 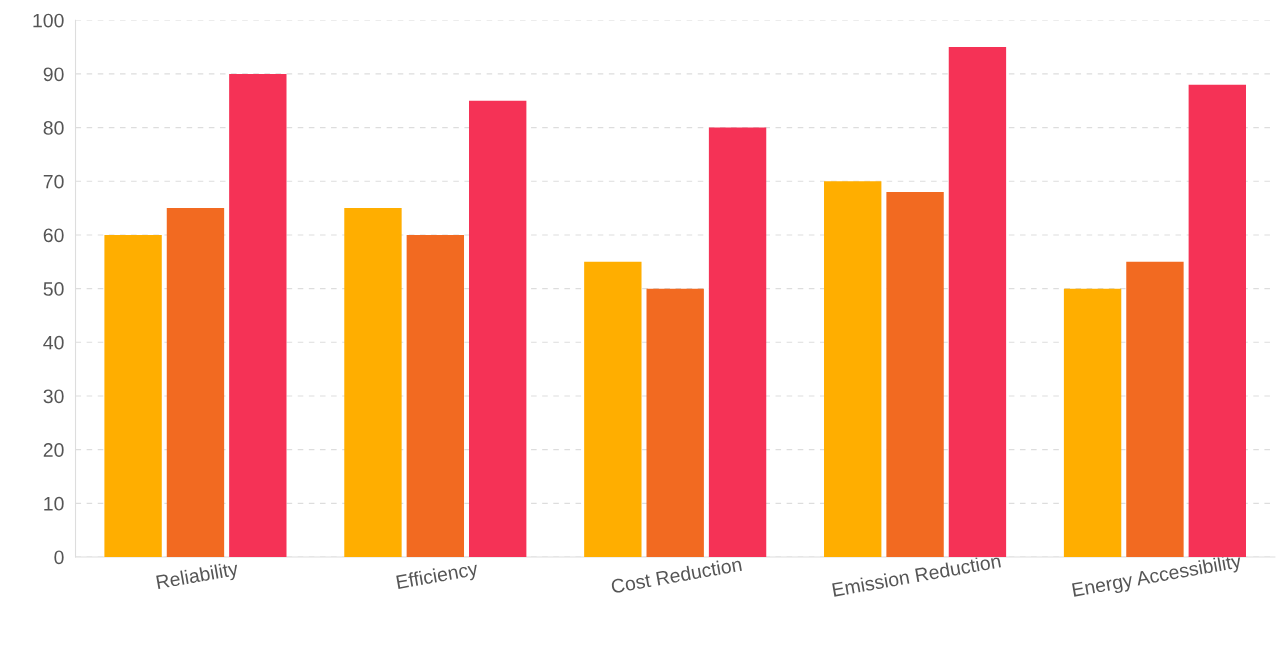 I want to click on y-tick-label: 30, so click(x=53, y=396).